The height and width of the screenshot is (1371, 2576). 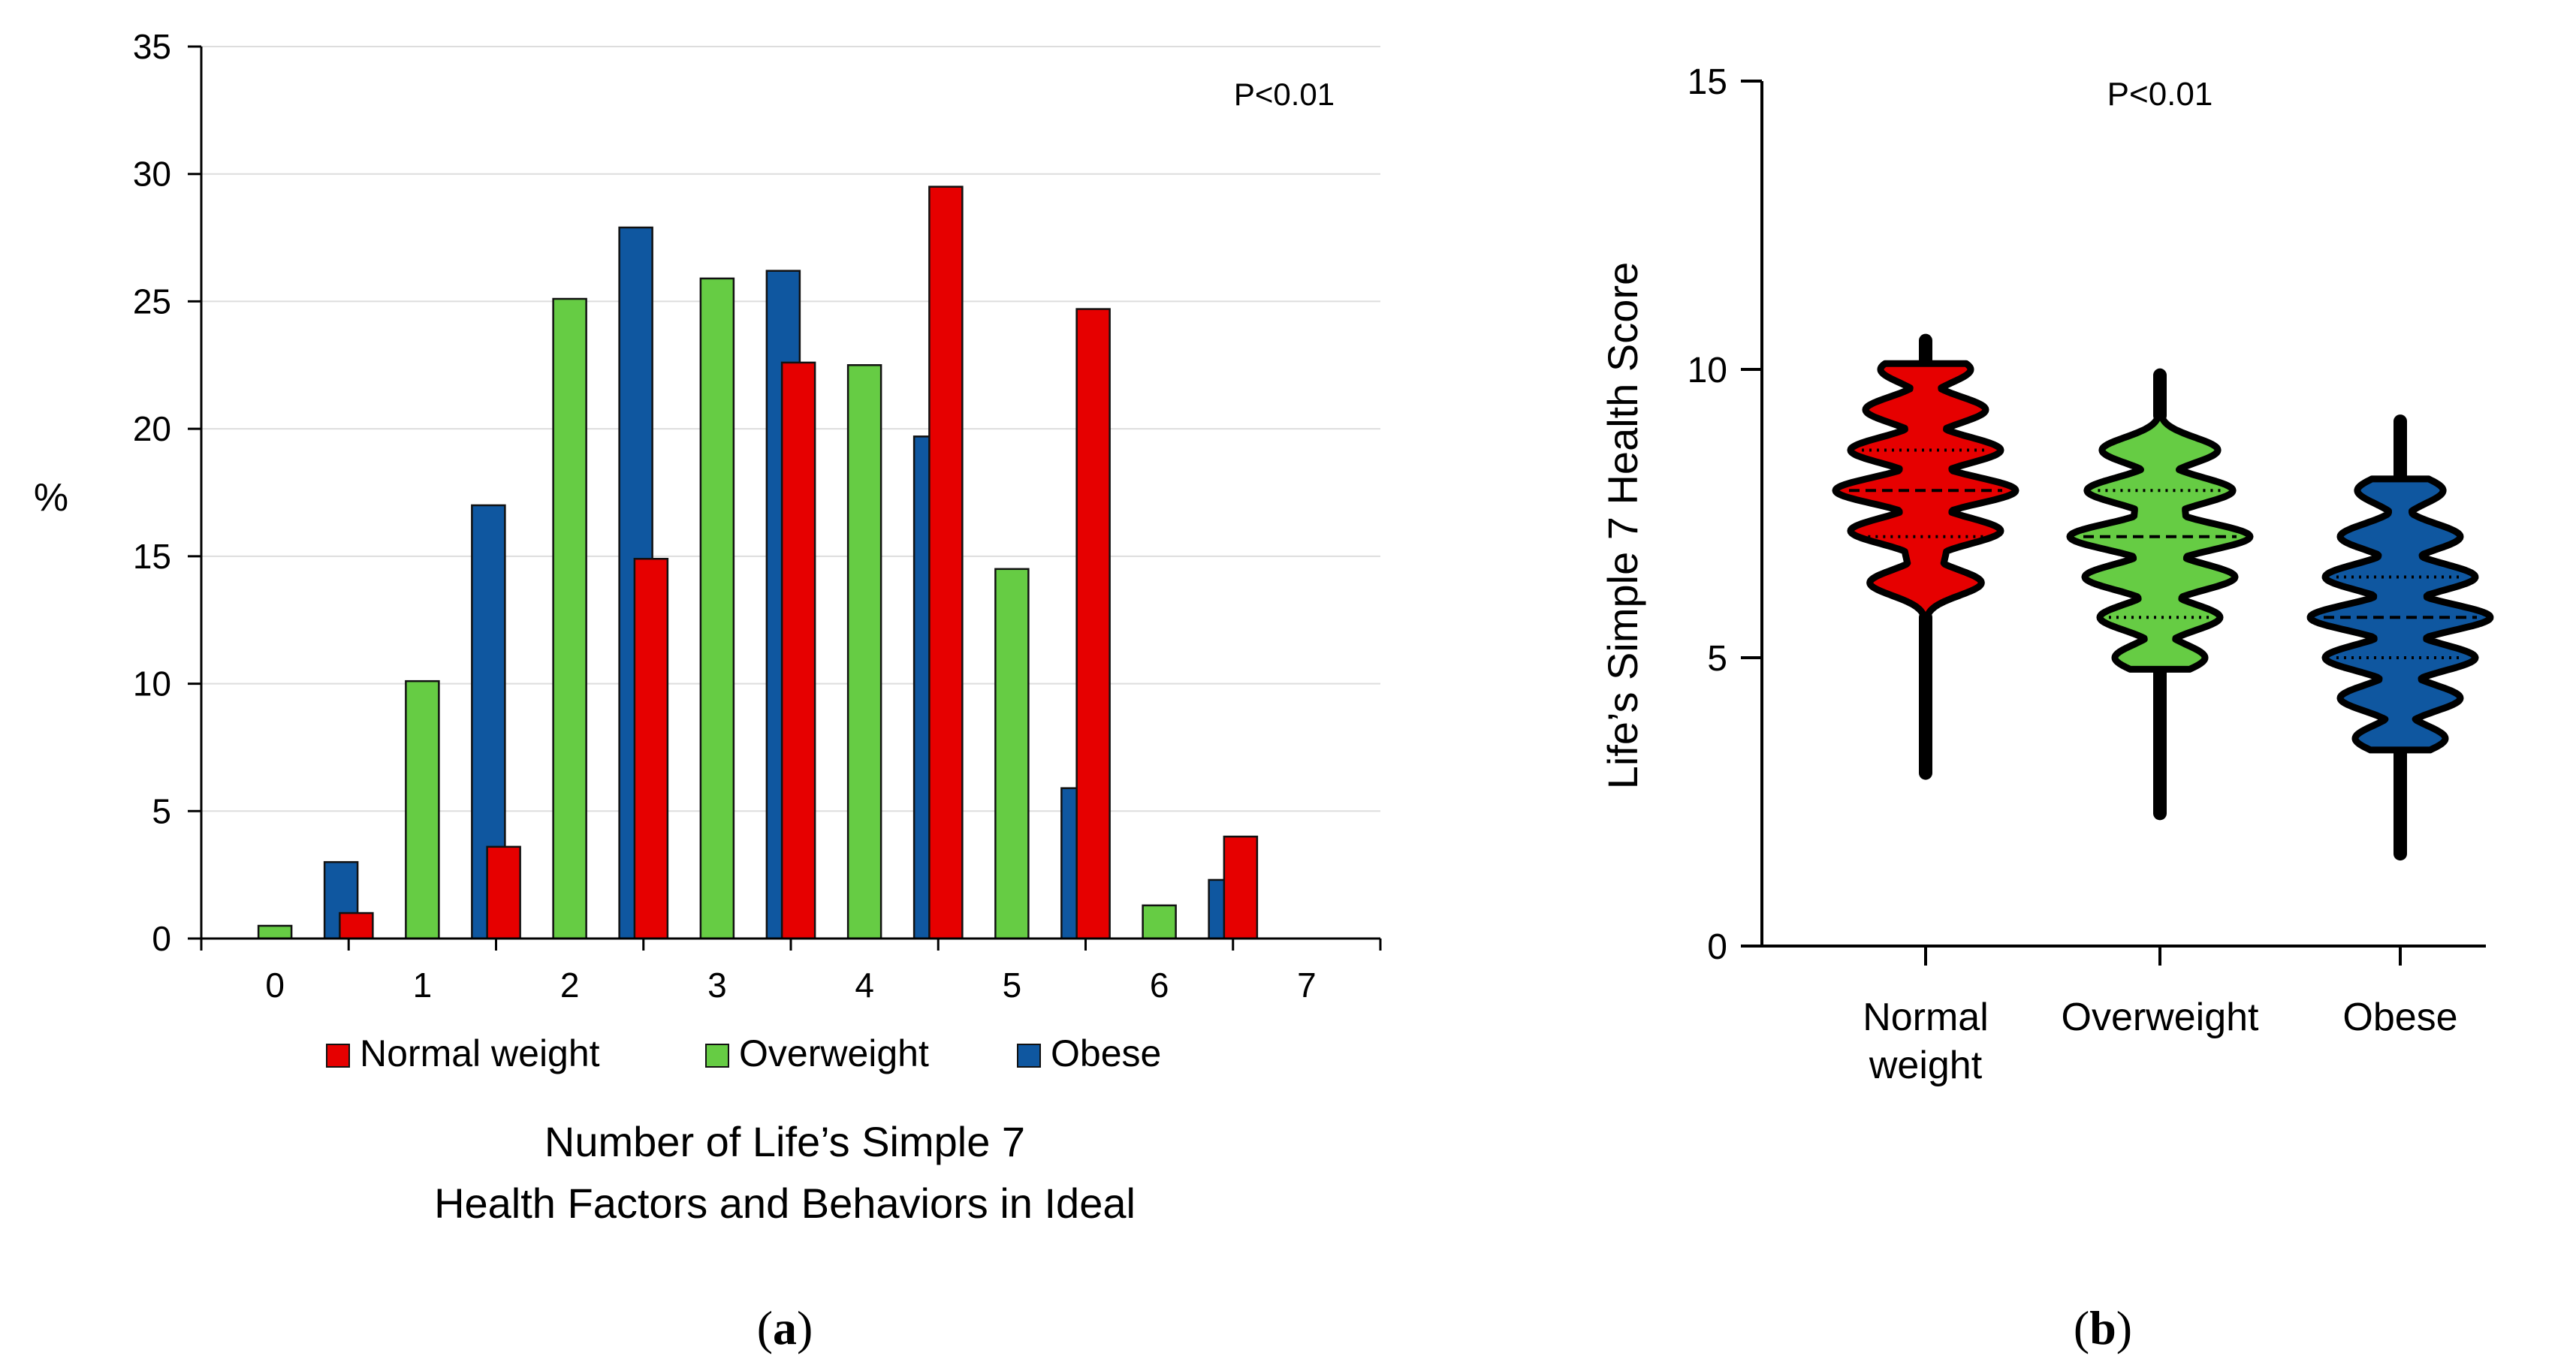 What do you see at coordinates (2160, 94) in the screenshot?
I see `chart-b-annotation: P<0.01` at bounding box center [2160, 94].